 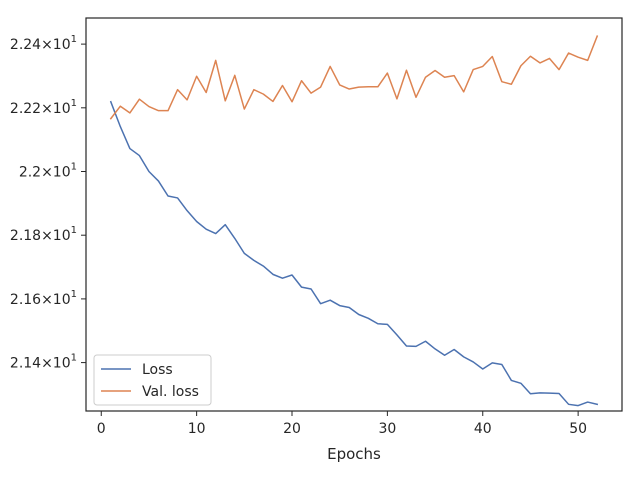 I want to click on x-tick-label: 10, so click(x=197, y=429).